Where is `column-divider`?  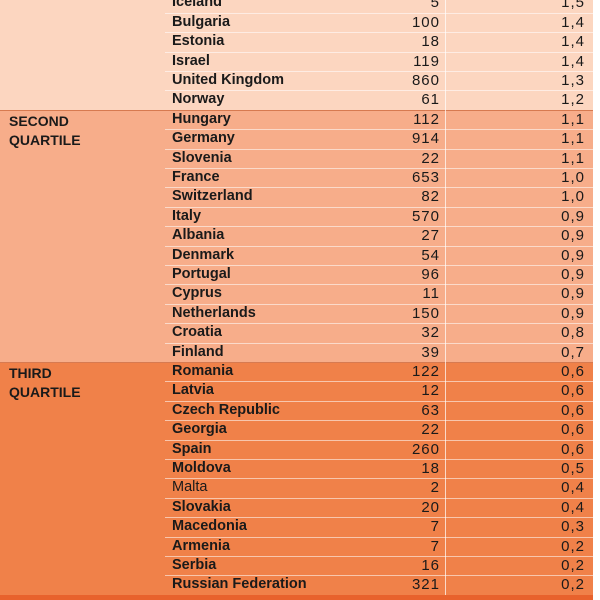 column-divider is located at coordinates (445, 297).